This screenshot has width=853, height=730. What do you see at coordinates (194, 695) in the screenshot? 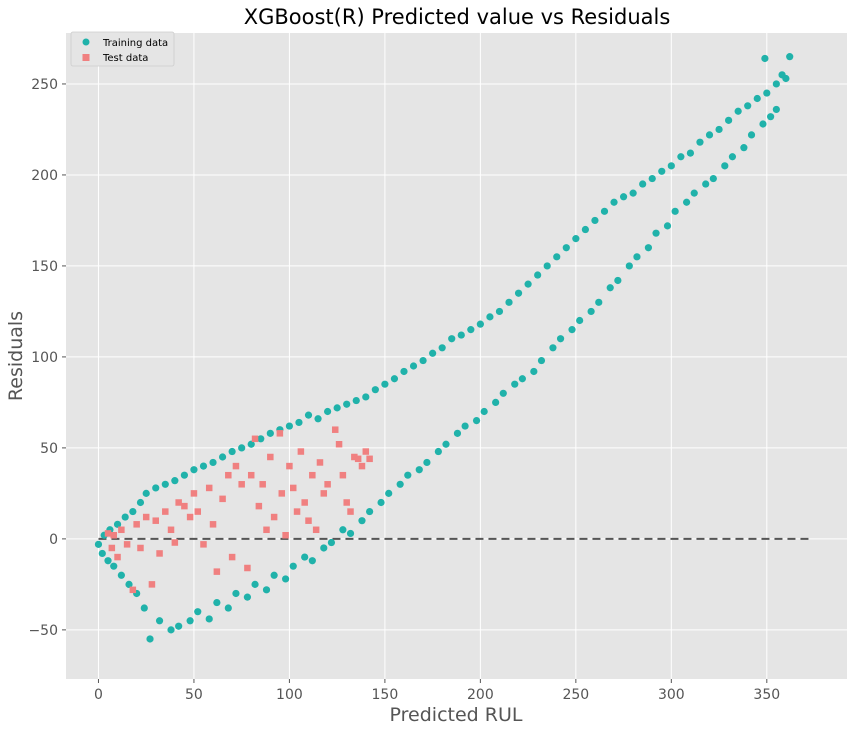
I see `x-tick-label: 50` at bounding box center [194, 695].